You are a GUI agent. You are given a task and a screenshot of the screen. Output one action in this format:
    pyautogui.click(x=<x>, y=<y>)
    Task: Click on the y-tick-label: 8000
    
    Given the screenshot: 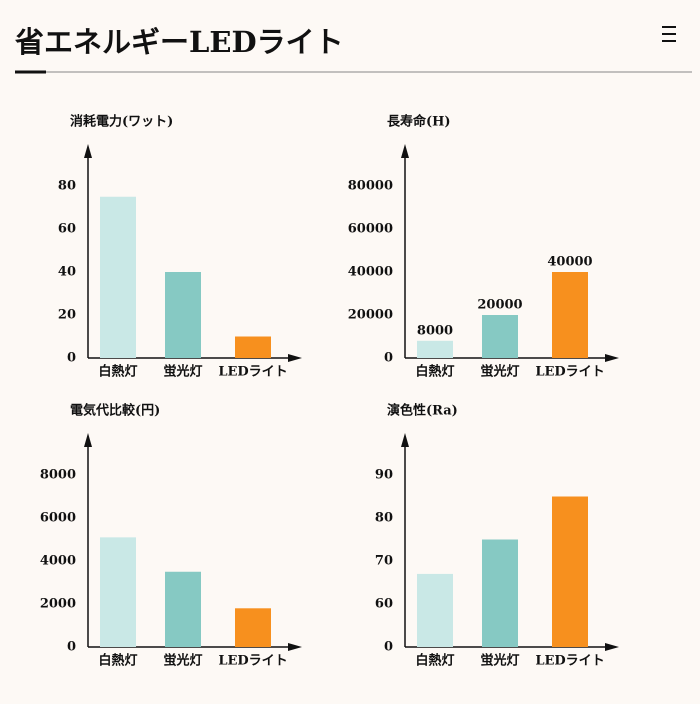 What is the action you would take?
    pyautogui.click(x=58, y=475)
    